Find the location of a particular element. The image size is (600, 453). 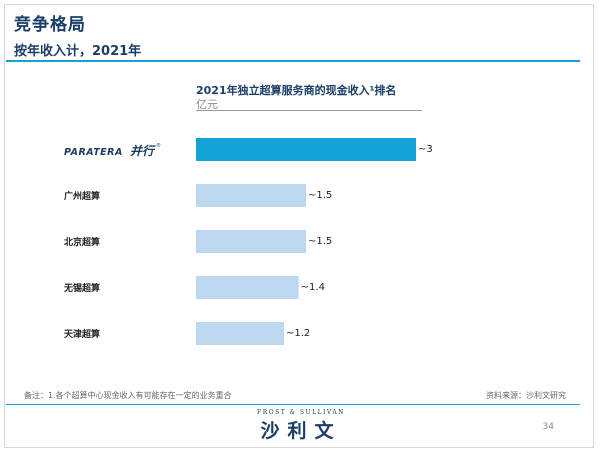

category-label-5: 天津超算 is located at coordinates (82, 334).